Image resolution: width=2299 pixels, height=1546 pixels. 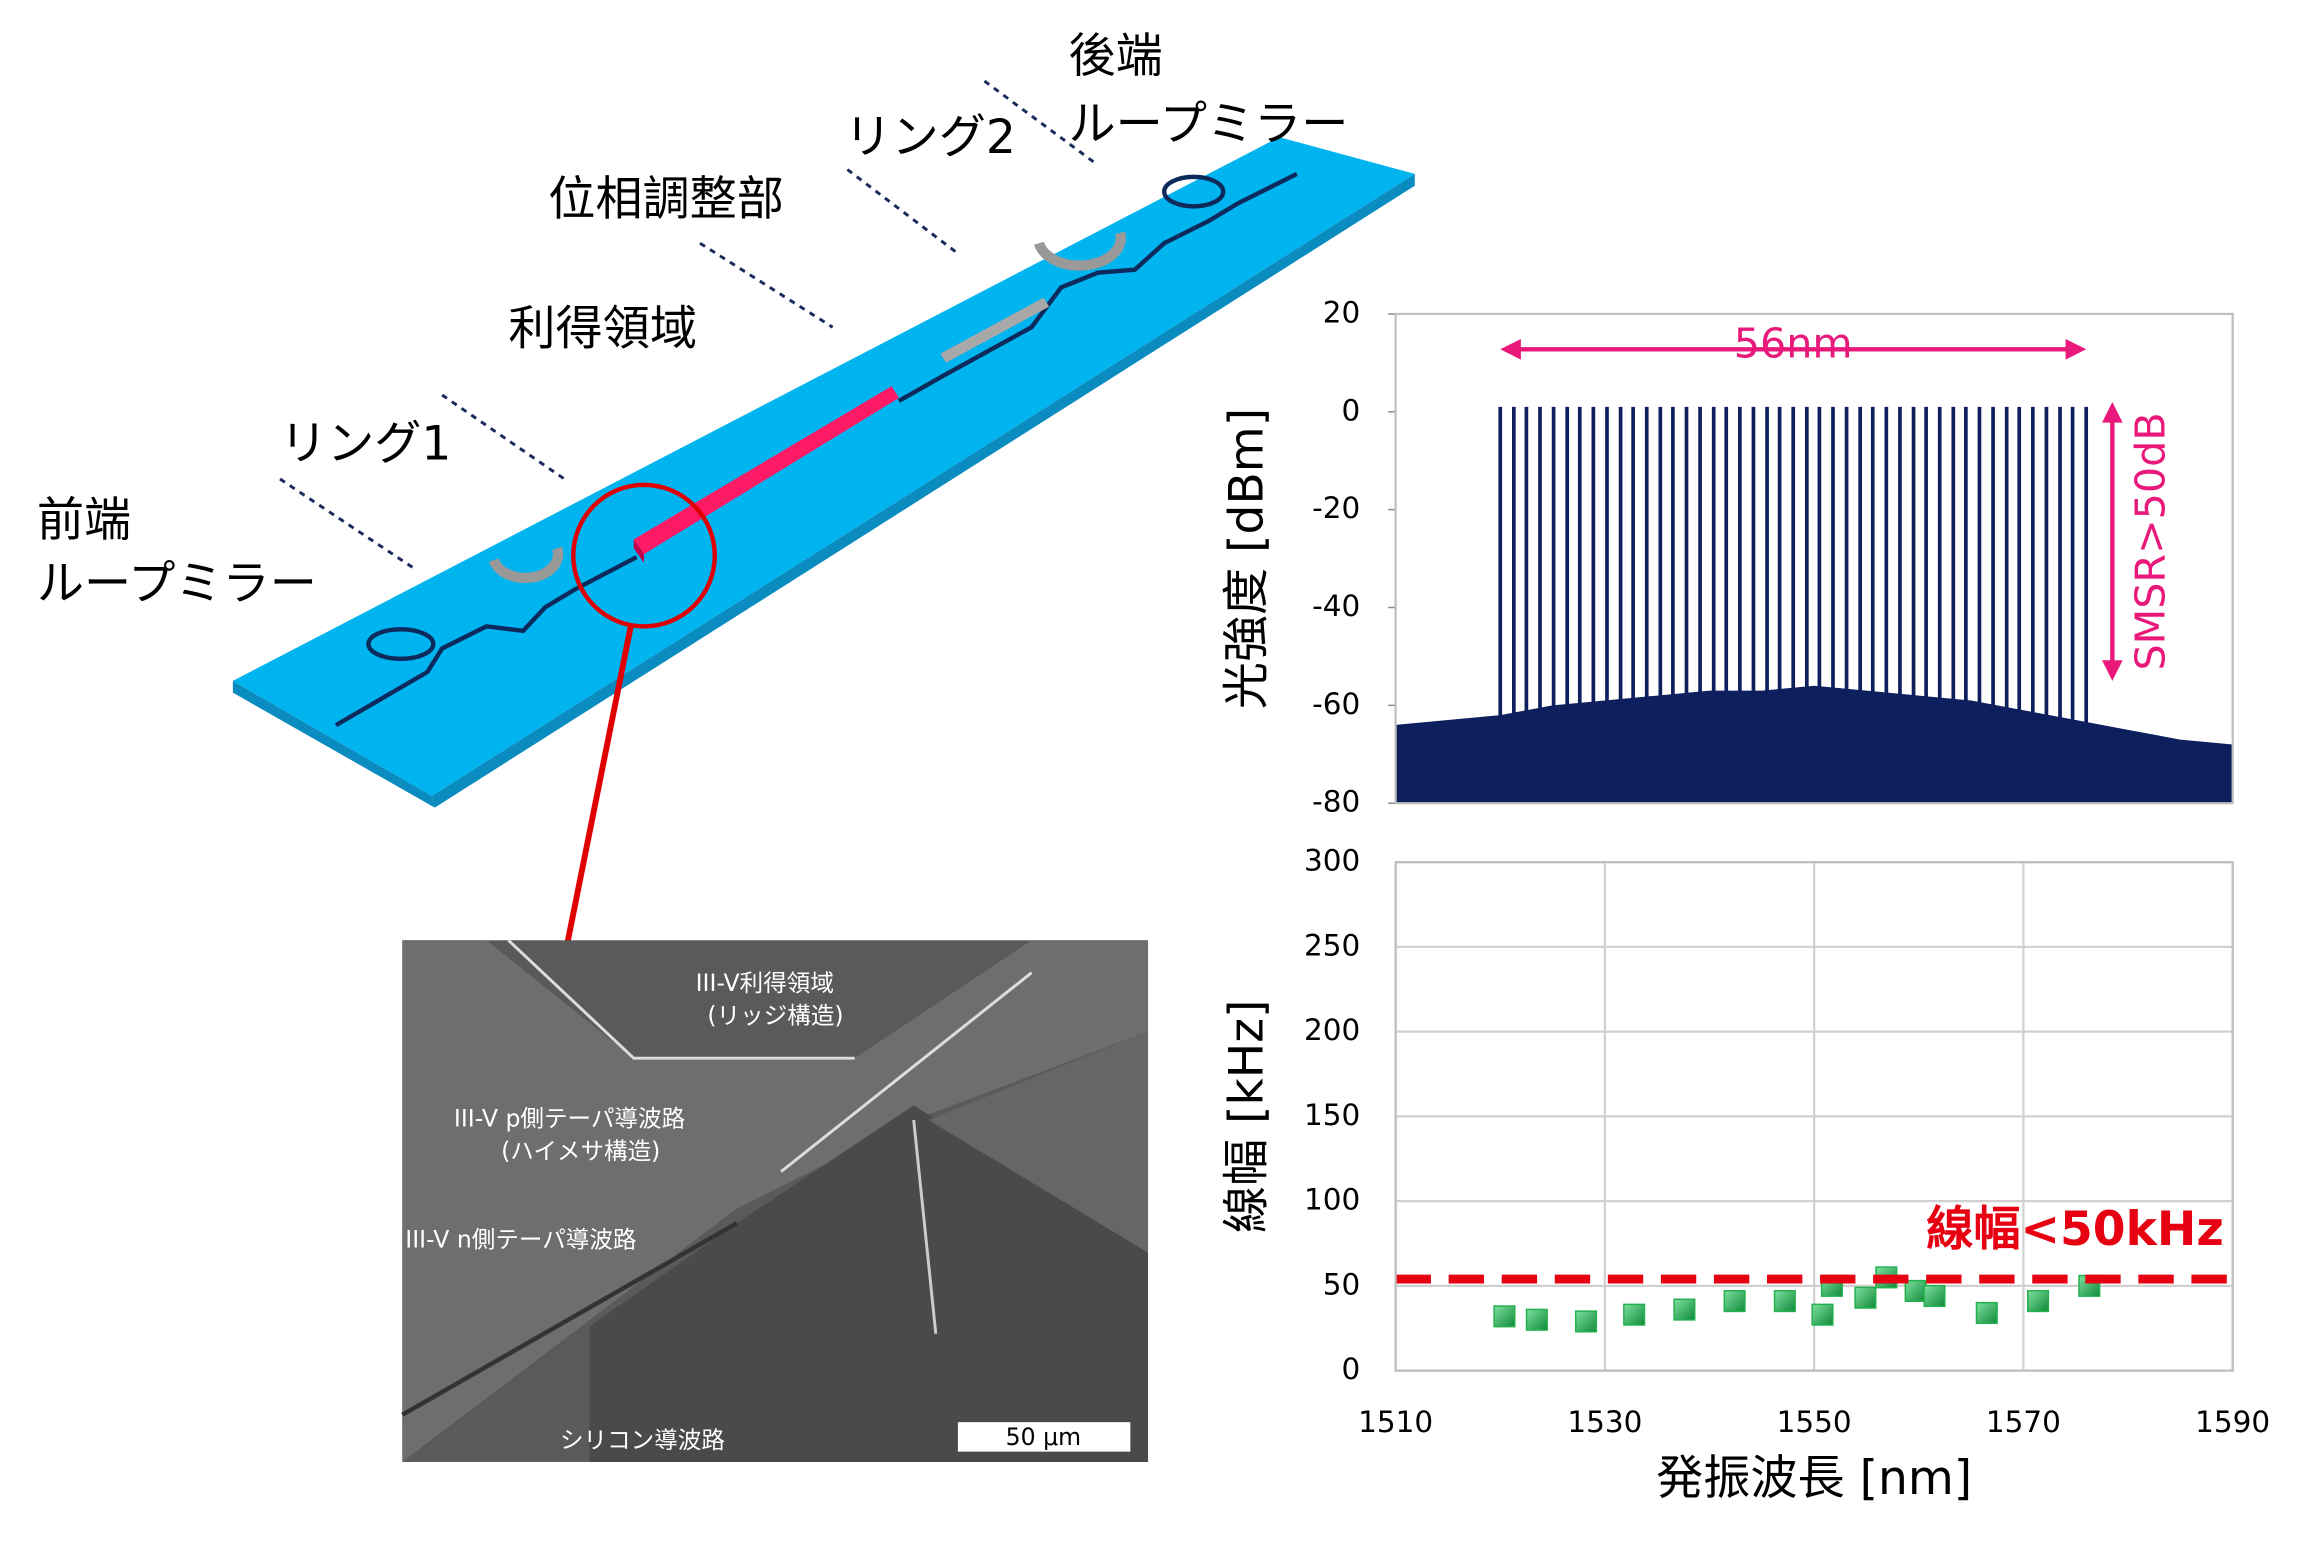 What do you see at coordinates (1604, 1422) in the screenshot?
I see `x-tick-label: 1530` at bounding box center [1604, 1422].